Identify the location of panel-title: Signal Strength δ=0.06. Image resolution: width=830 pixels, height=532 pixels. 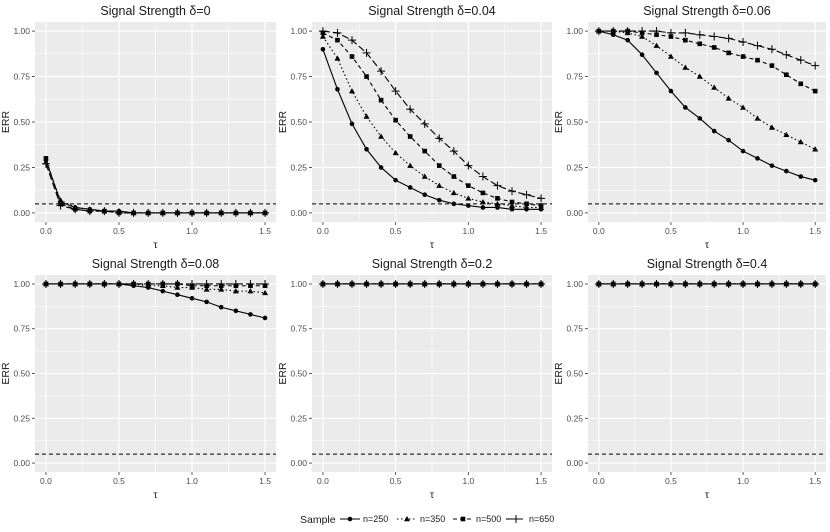
(707, 11).